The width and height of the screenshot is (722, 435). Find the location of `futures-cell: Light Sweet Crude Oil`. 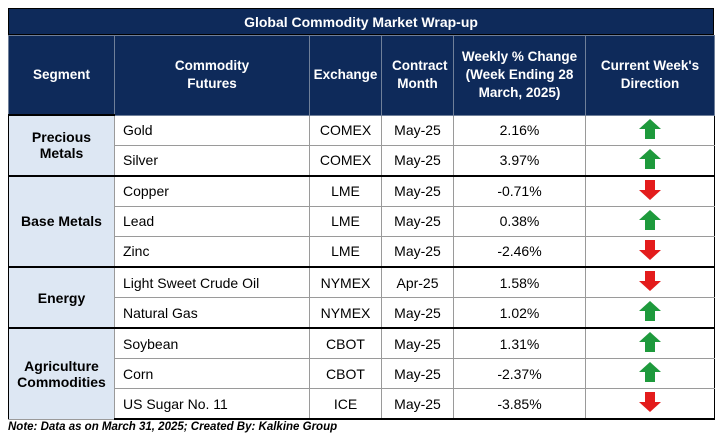

futures-cell: Light Sweet Crude Oil is located at coordinates (212, 282).